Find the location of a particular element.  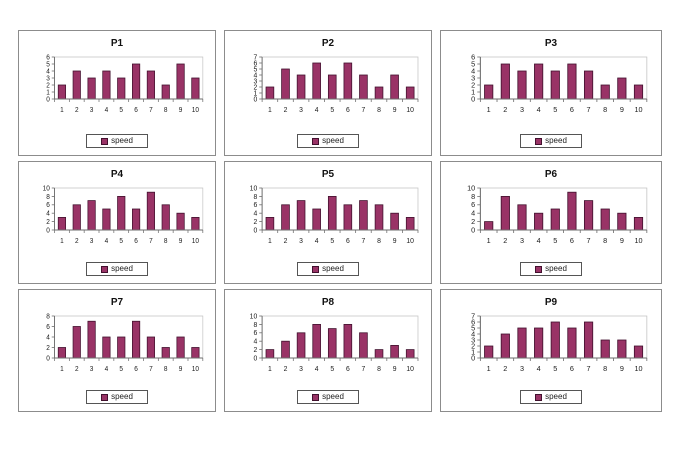

chart-title-p7: P7 is located at coordinates (117, 302).